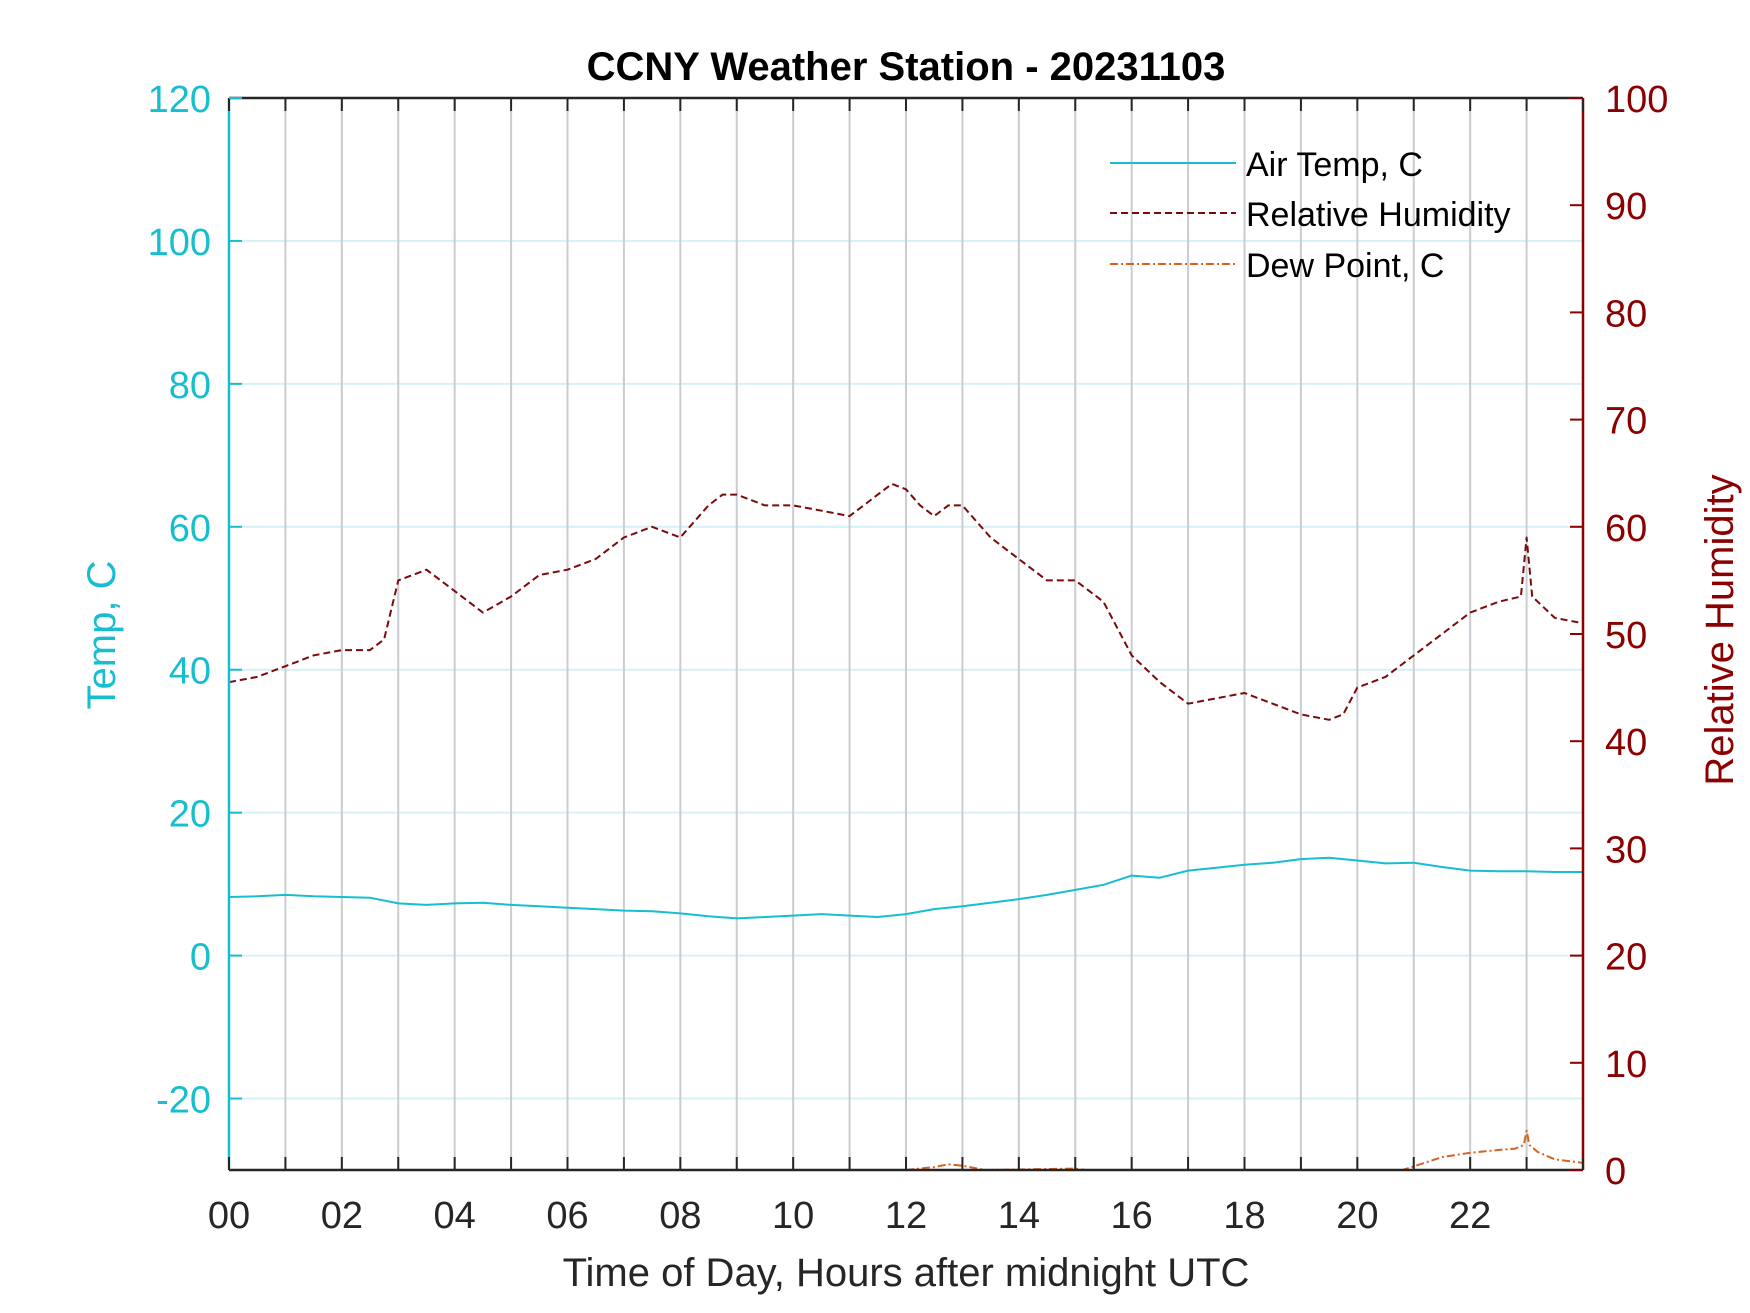 This screenshot has width=1750, height=1313. I want to click on legend-label-dew-point: Dew Point, C, so click(1345, 266).